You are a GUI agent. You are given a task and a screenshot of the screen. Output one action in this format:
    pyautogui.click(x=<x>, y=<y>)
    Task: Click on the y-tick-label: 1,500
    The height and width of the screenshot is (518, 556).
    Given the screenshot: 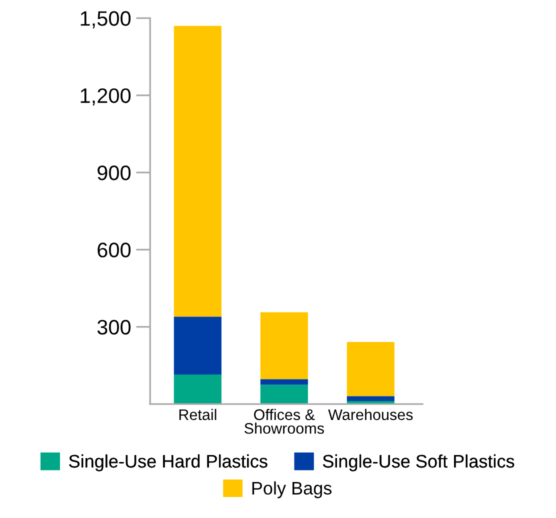 What is the action you would take?
    pyautogui.click(x=105, y=19)
    